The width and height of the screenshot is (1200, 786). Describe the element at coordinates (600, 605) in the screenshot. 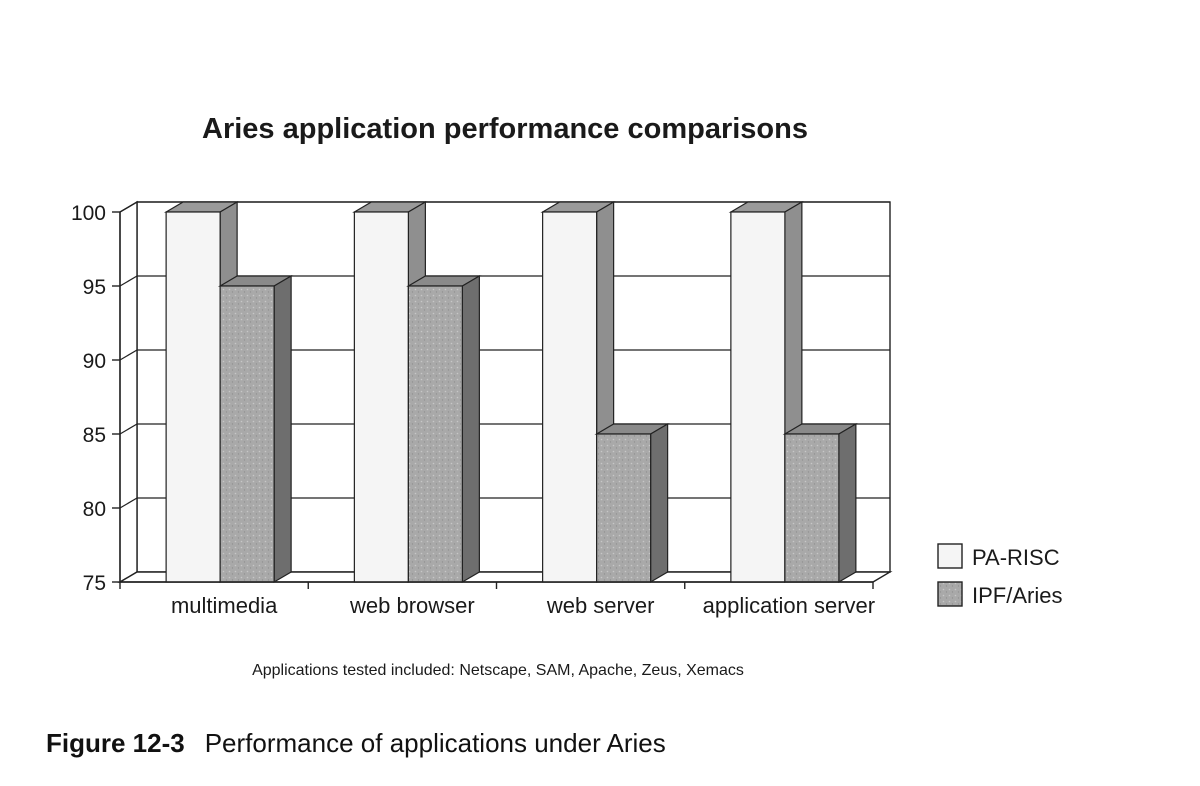

I see `x-tick-label: web server` at that location.